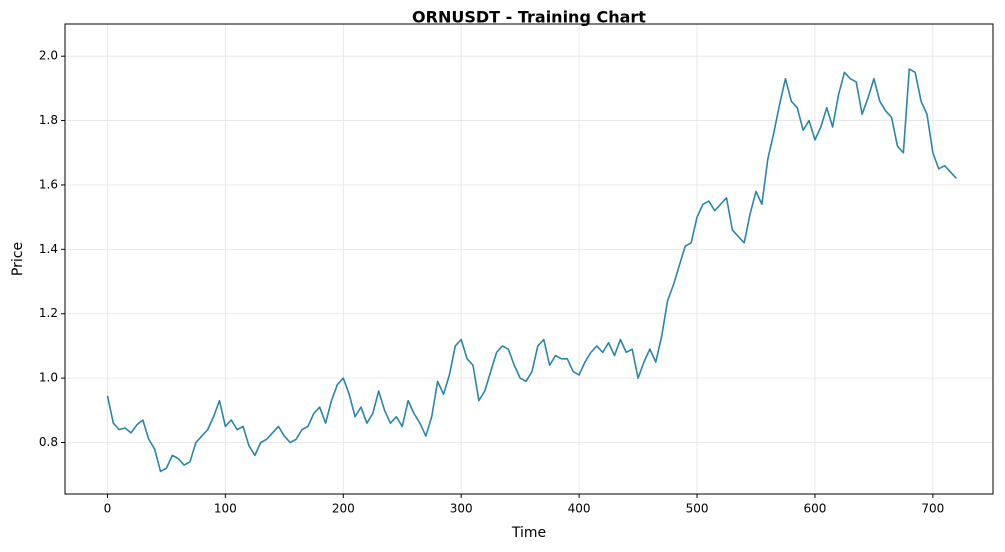 The height and width of the screenshot is (552, 1005). What do you see at coordinates (814, 509) in the screenshot?
I see `x-tick-label: 600` at bounding box center [814, 509].